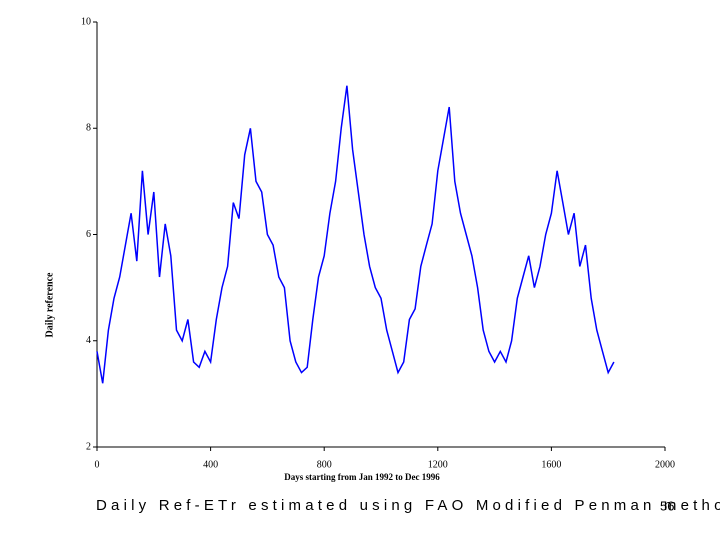 Image resolution: width=720 pixels, height=540 pixels. Describe the element at coordinates (362, 477) in the screenshot. I see `x-axis-label: Days starting from Jan 1992 to Dec 1996` at that location.